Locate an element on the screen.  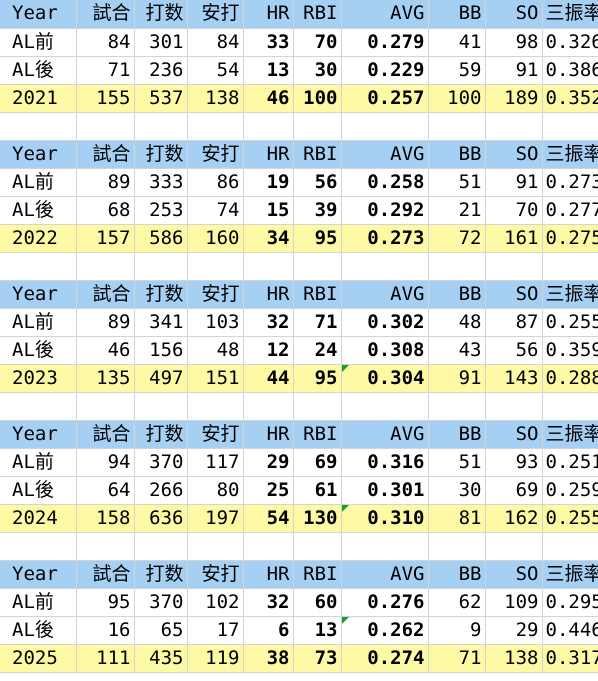
cell-k-rate: 0.275 is located at coordinates (570, 238).